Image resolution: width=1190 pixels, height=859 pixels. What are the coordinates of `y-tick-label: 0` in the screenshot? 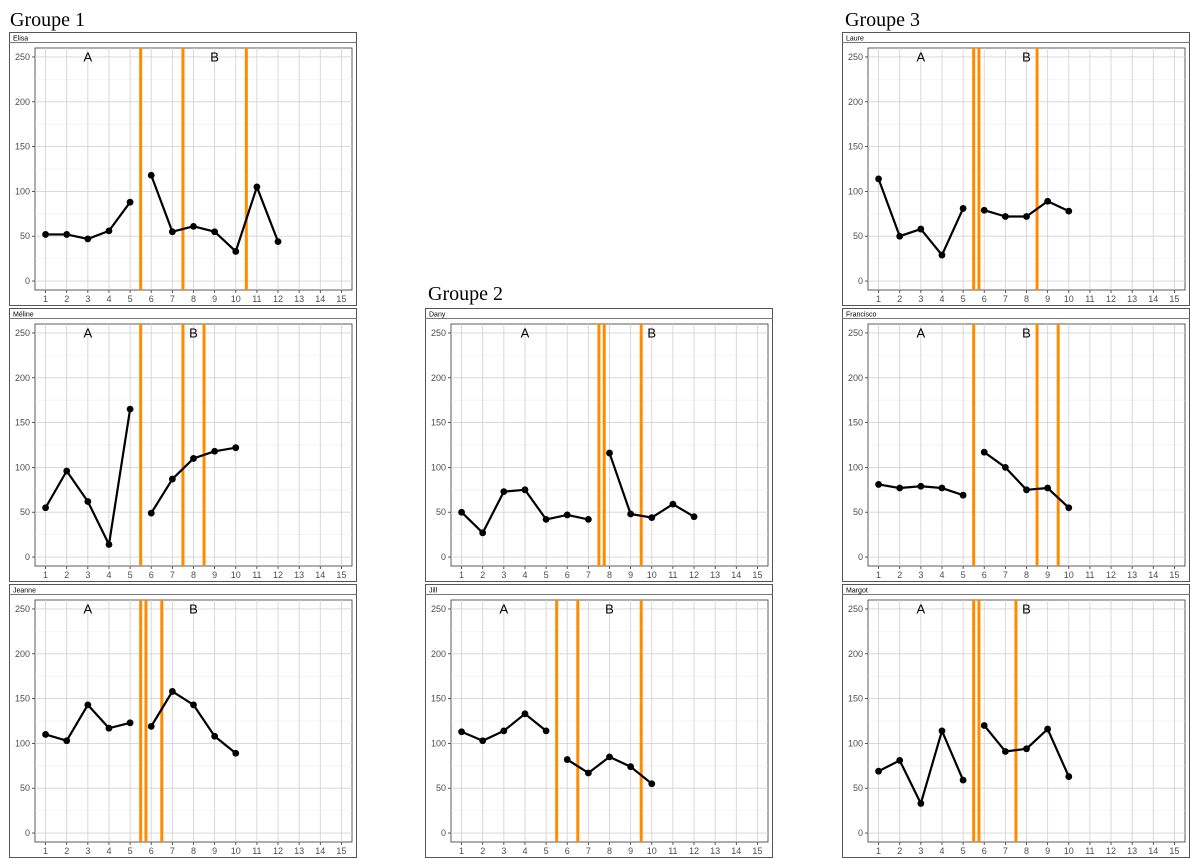 It's located at (443, 557).